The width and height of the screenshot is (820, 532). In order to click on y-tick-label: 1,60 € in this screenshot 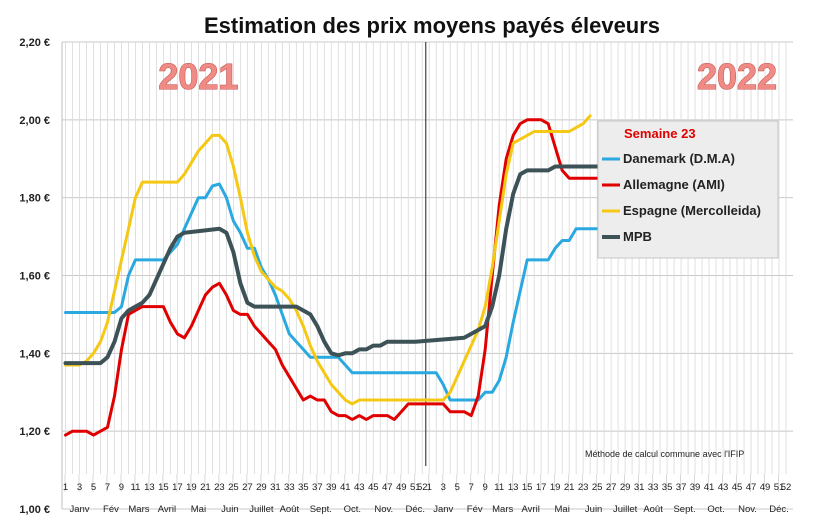, I will do `click(34, 277)`.